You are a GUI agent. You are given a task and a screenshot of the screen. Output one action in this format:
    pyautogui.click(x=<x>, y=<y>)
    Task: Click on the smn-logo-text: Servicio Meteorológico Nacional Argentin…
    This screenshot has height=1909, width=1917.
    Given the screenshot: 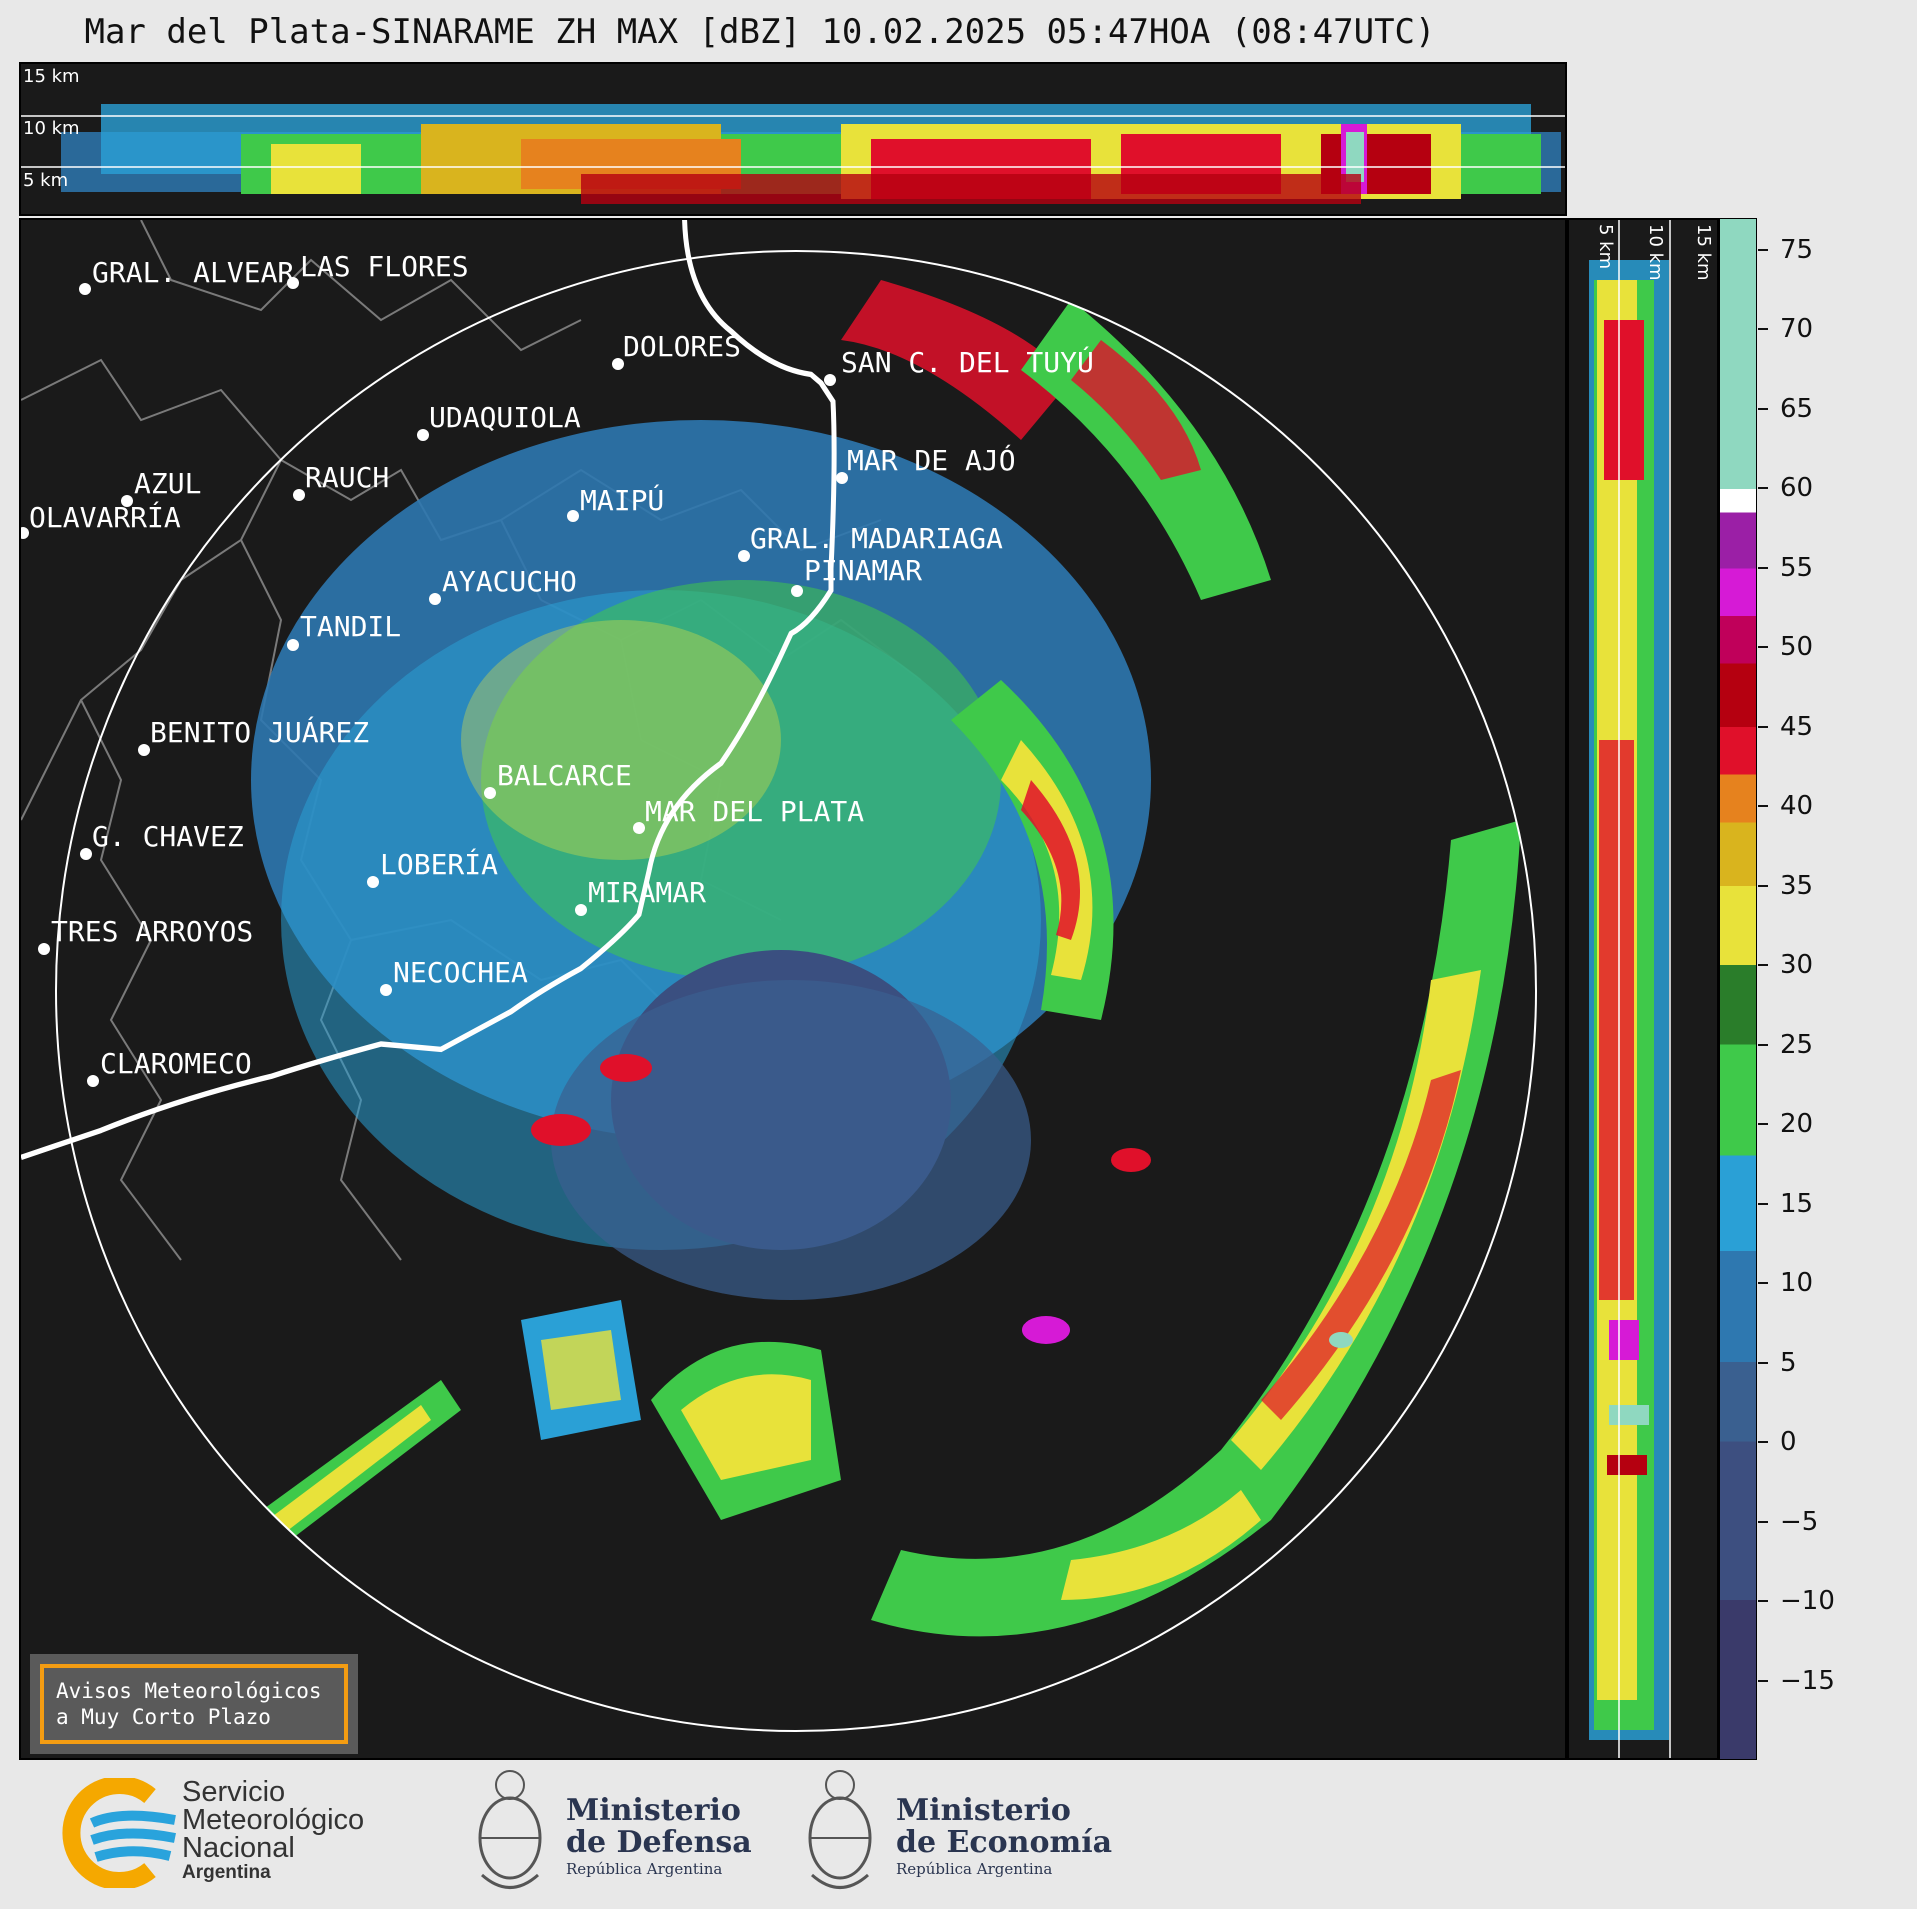 What is the action you would take?
    pyautogui.click(x=273, y=1831)
    